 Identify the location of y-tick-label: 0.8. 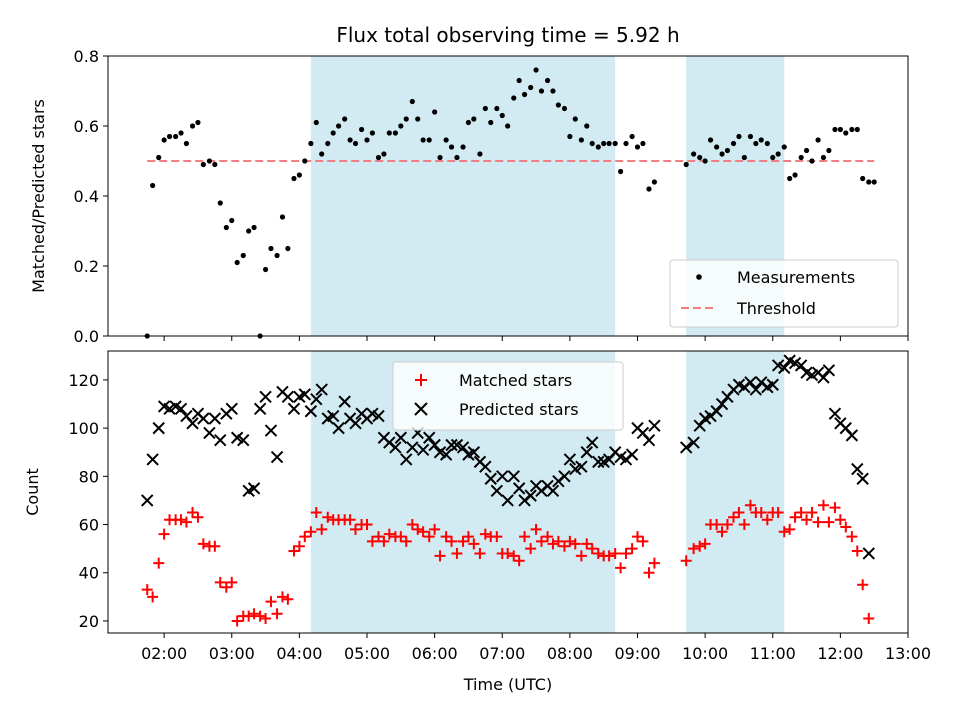
(86, 56).